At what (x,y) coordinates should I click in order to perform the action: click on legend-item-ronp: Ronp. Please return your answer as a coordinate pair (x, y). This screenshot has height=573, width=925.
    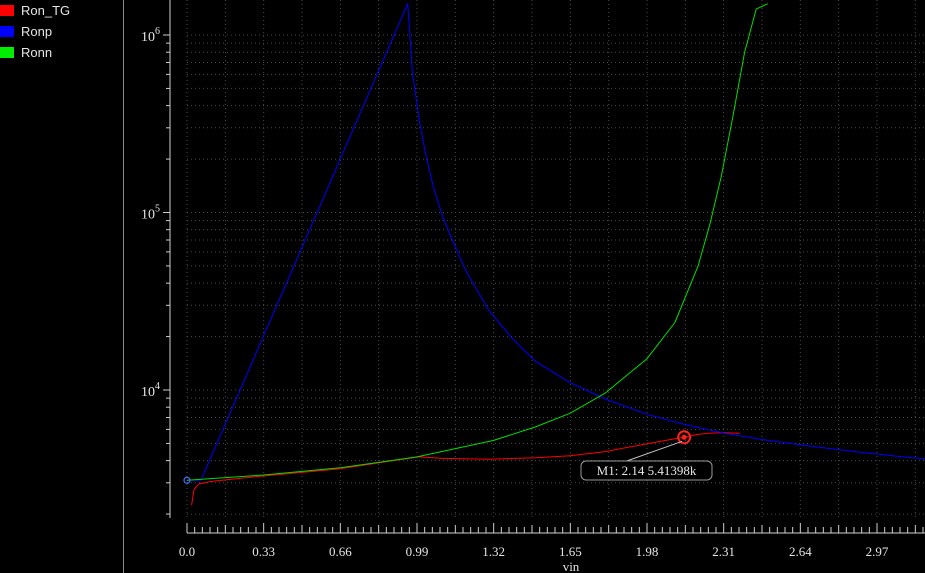
    Looking at the image, I should click on (26, 31).